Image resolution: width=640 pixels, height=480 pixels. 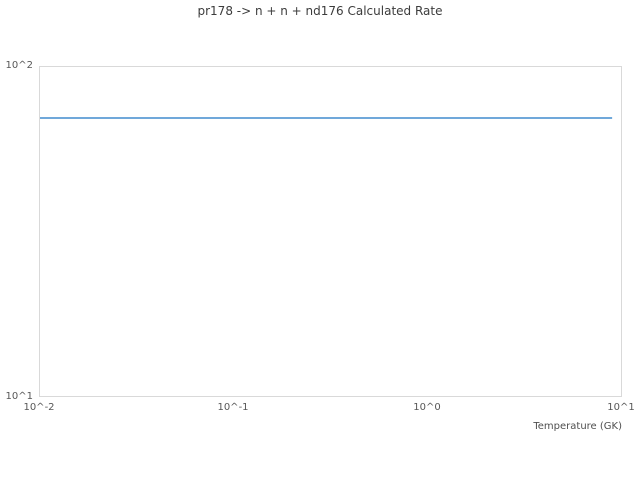 What do you see at coordinates (39, 407) in the screenshot?
I see `x-tick-label-0.01: 10^-2` at bounding box center [39, 407].